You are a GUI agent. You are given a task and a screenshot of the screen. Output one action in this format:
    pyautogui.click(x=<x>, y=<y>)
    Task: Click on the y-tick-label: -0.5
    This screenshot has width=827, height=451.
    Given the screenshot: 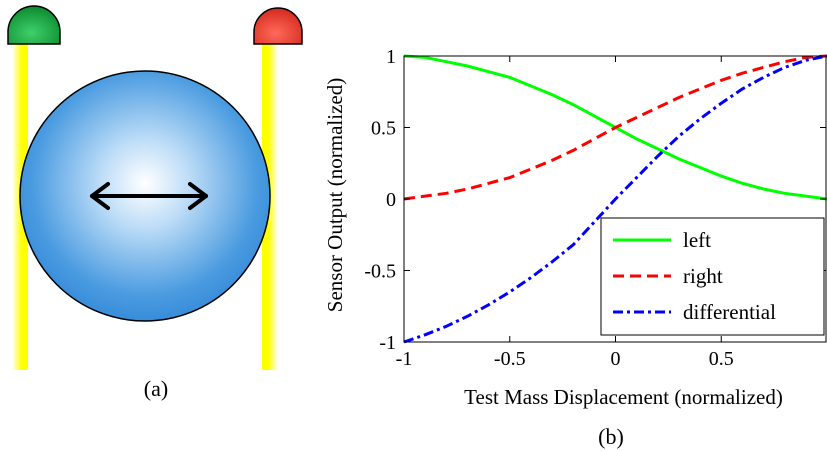 What is the action you would take?
    pyautogui.click(x=380, y=272)
    